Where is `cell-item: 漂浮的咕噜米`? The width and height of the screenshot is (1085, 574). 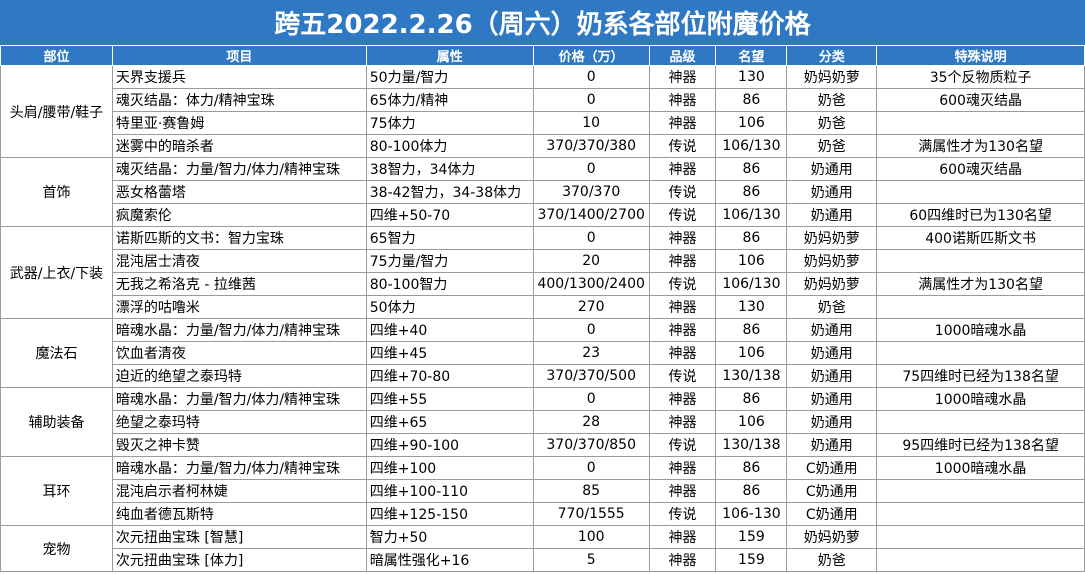
cell-item: 漂浮的咕噜米 is located at coordinates (239, 307).